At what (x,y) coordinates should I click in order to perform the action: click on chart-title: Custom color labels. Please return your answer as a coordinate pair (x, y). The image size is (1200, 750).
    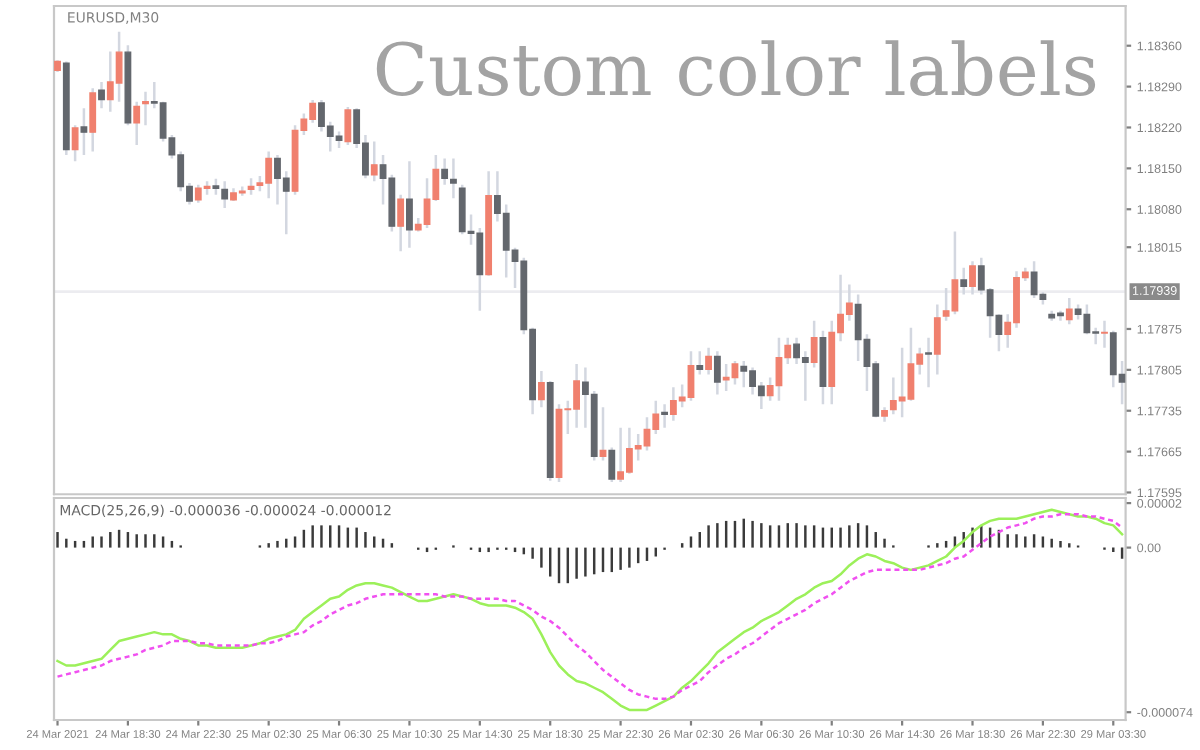
    Looking at the image, I should click on (736, 68).